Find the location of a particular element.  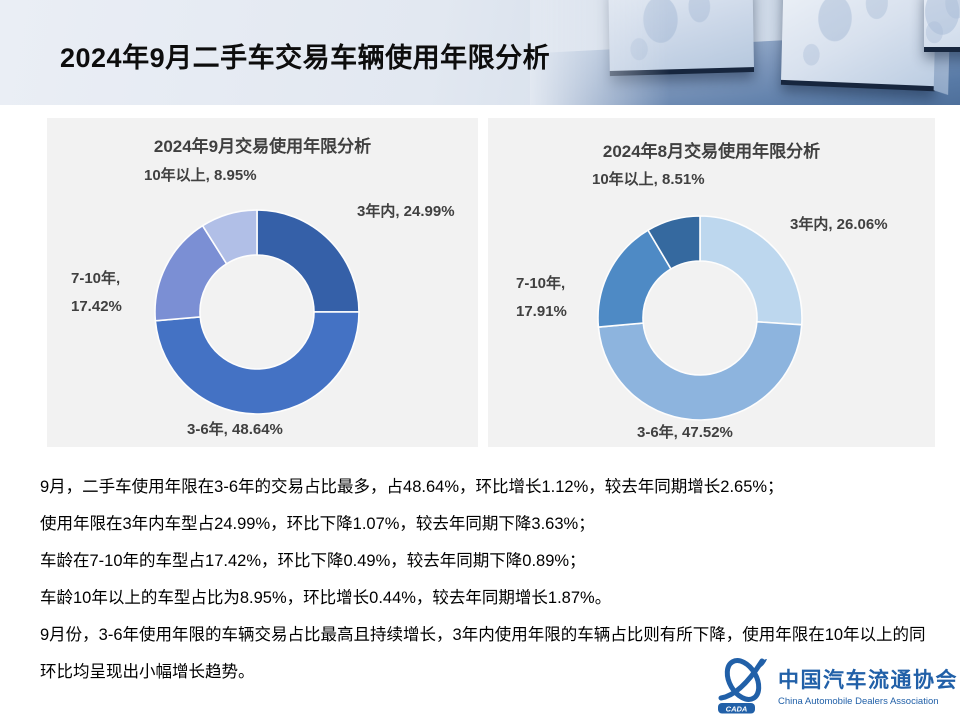

chart-title-august: 2024年8月交易使用年限分析 is located at coordinates (711, 151).